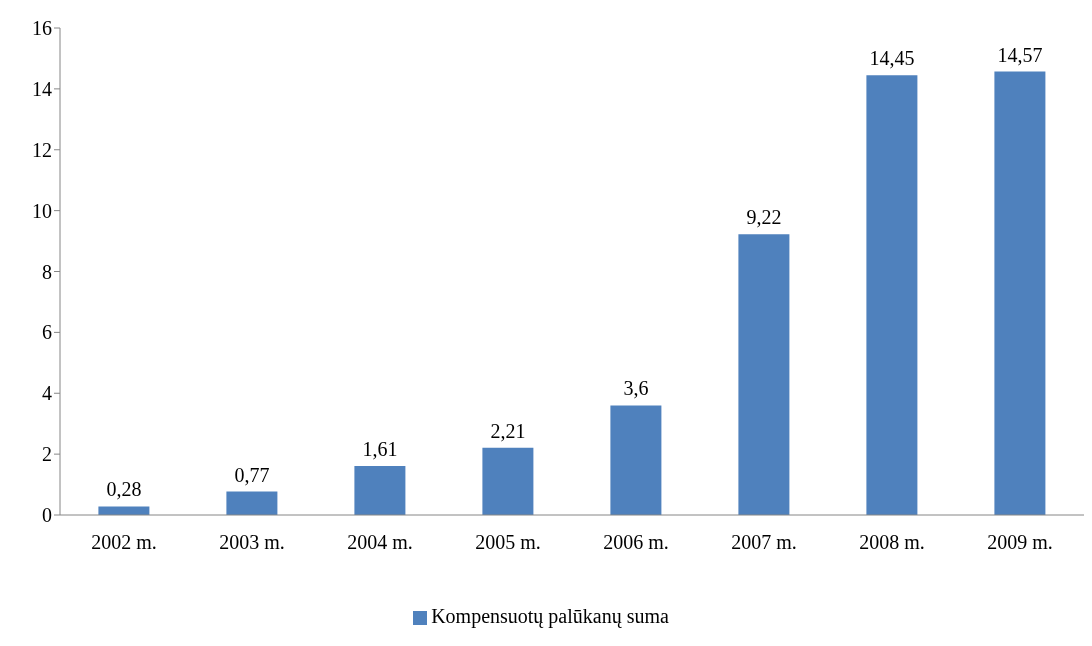 The width and height of the screenshot is (1092, 646). What do you see at coordinates (124, 489) in the screenshot?
I see `data-label: 0,28` at bounding box center [124, 489].